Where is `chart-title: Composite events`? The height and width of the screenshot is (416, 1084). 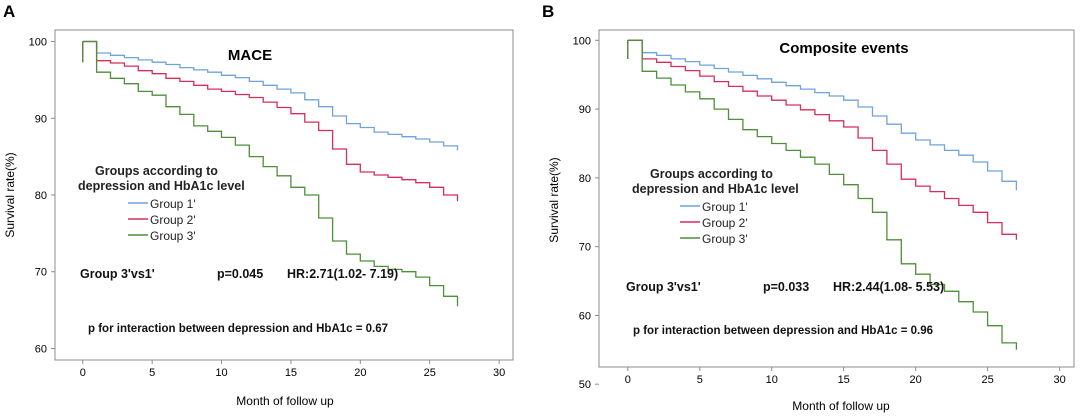
chart-title: Composite events is located at coordinates (843, 48).